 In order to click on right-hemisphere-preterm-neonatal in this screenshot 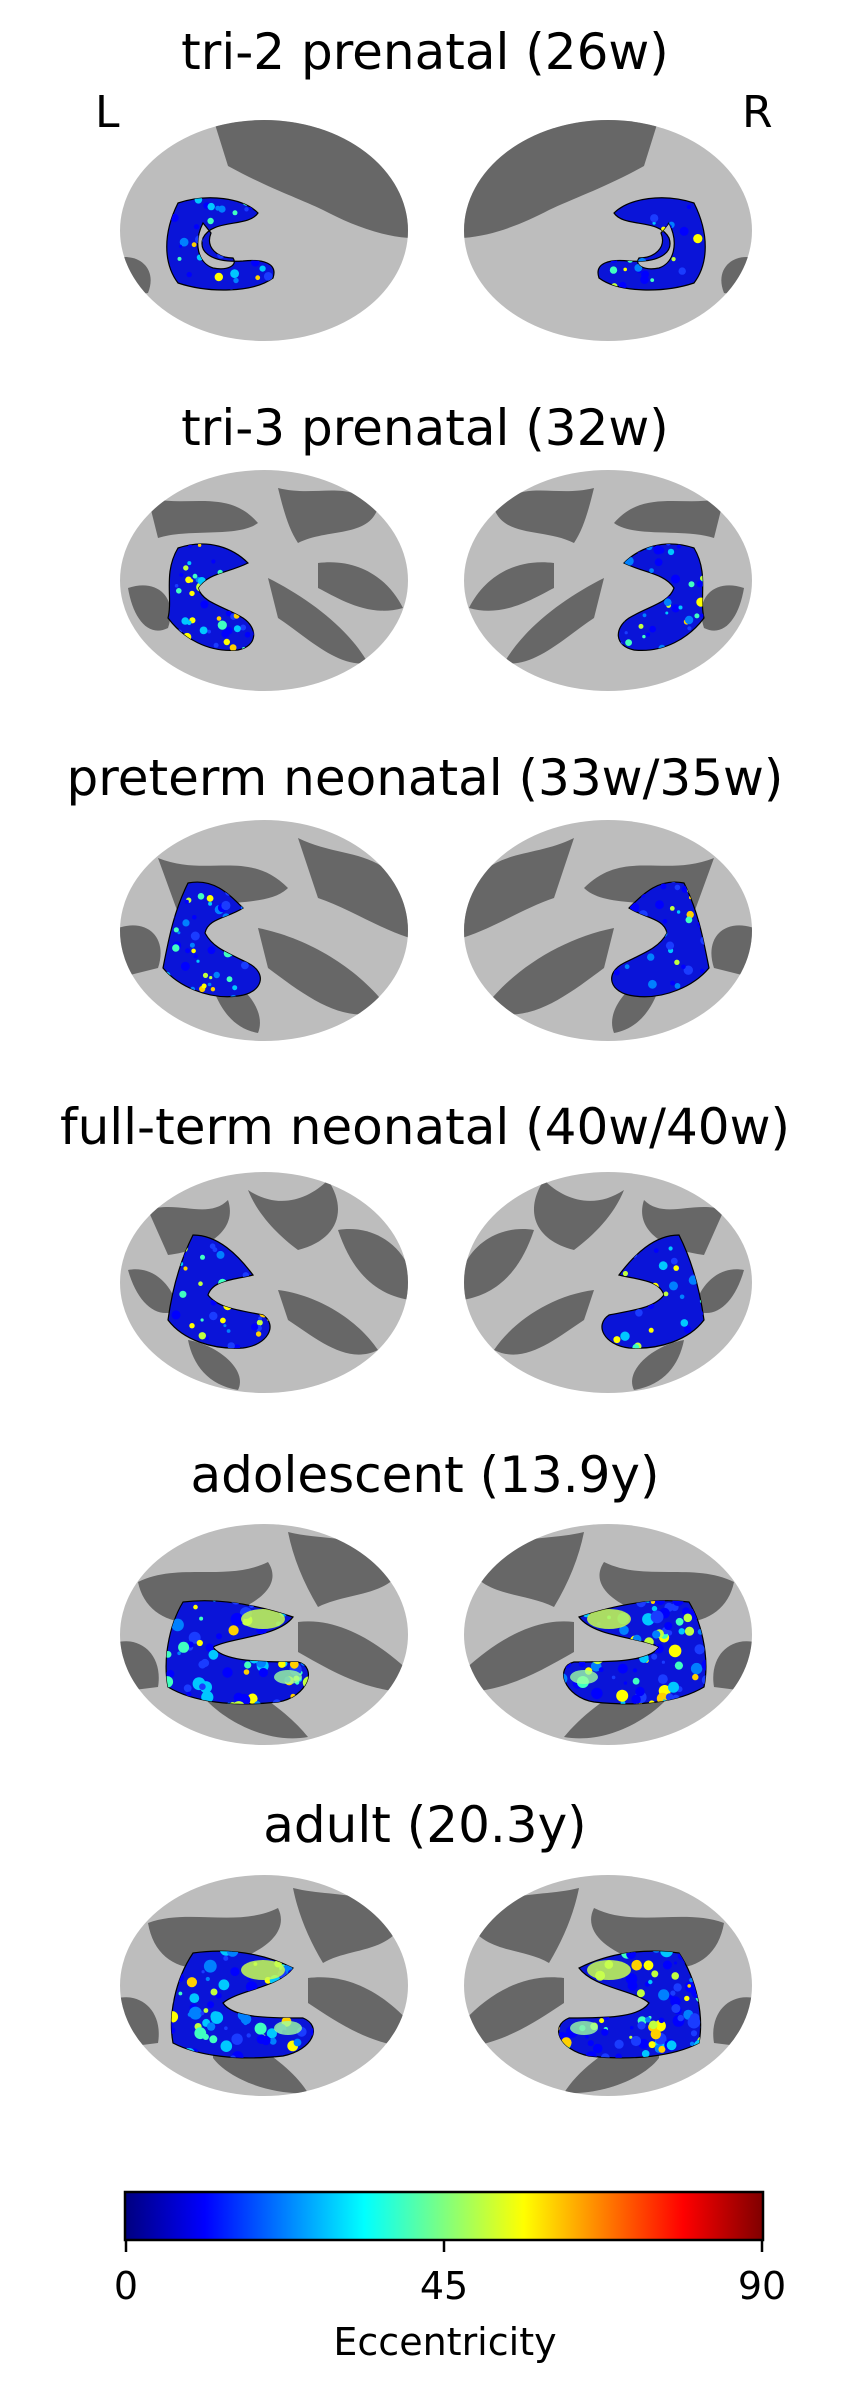, I will do `click(608, 930)`.